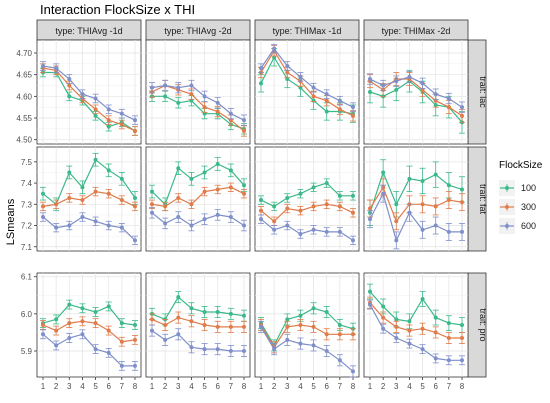 The width and height of the screenshot is (550, 403). I want to click on x-tick-label: 8, so click(135, 386).